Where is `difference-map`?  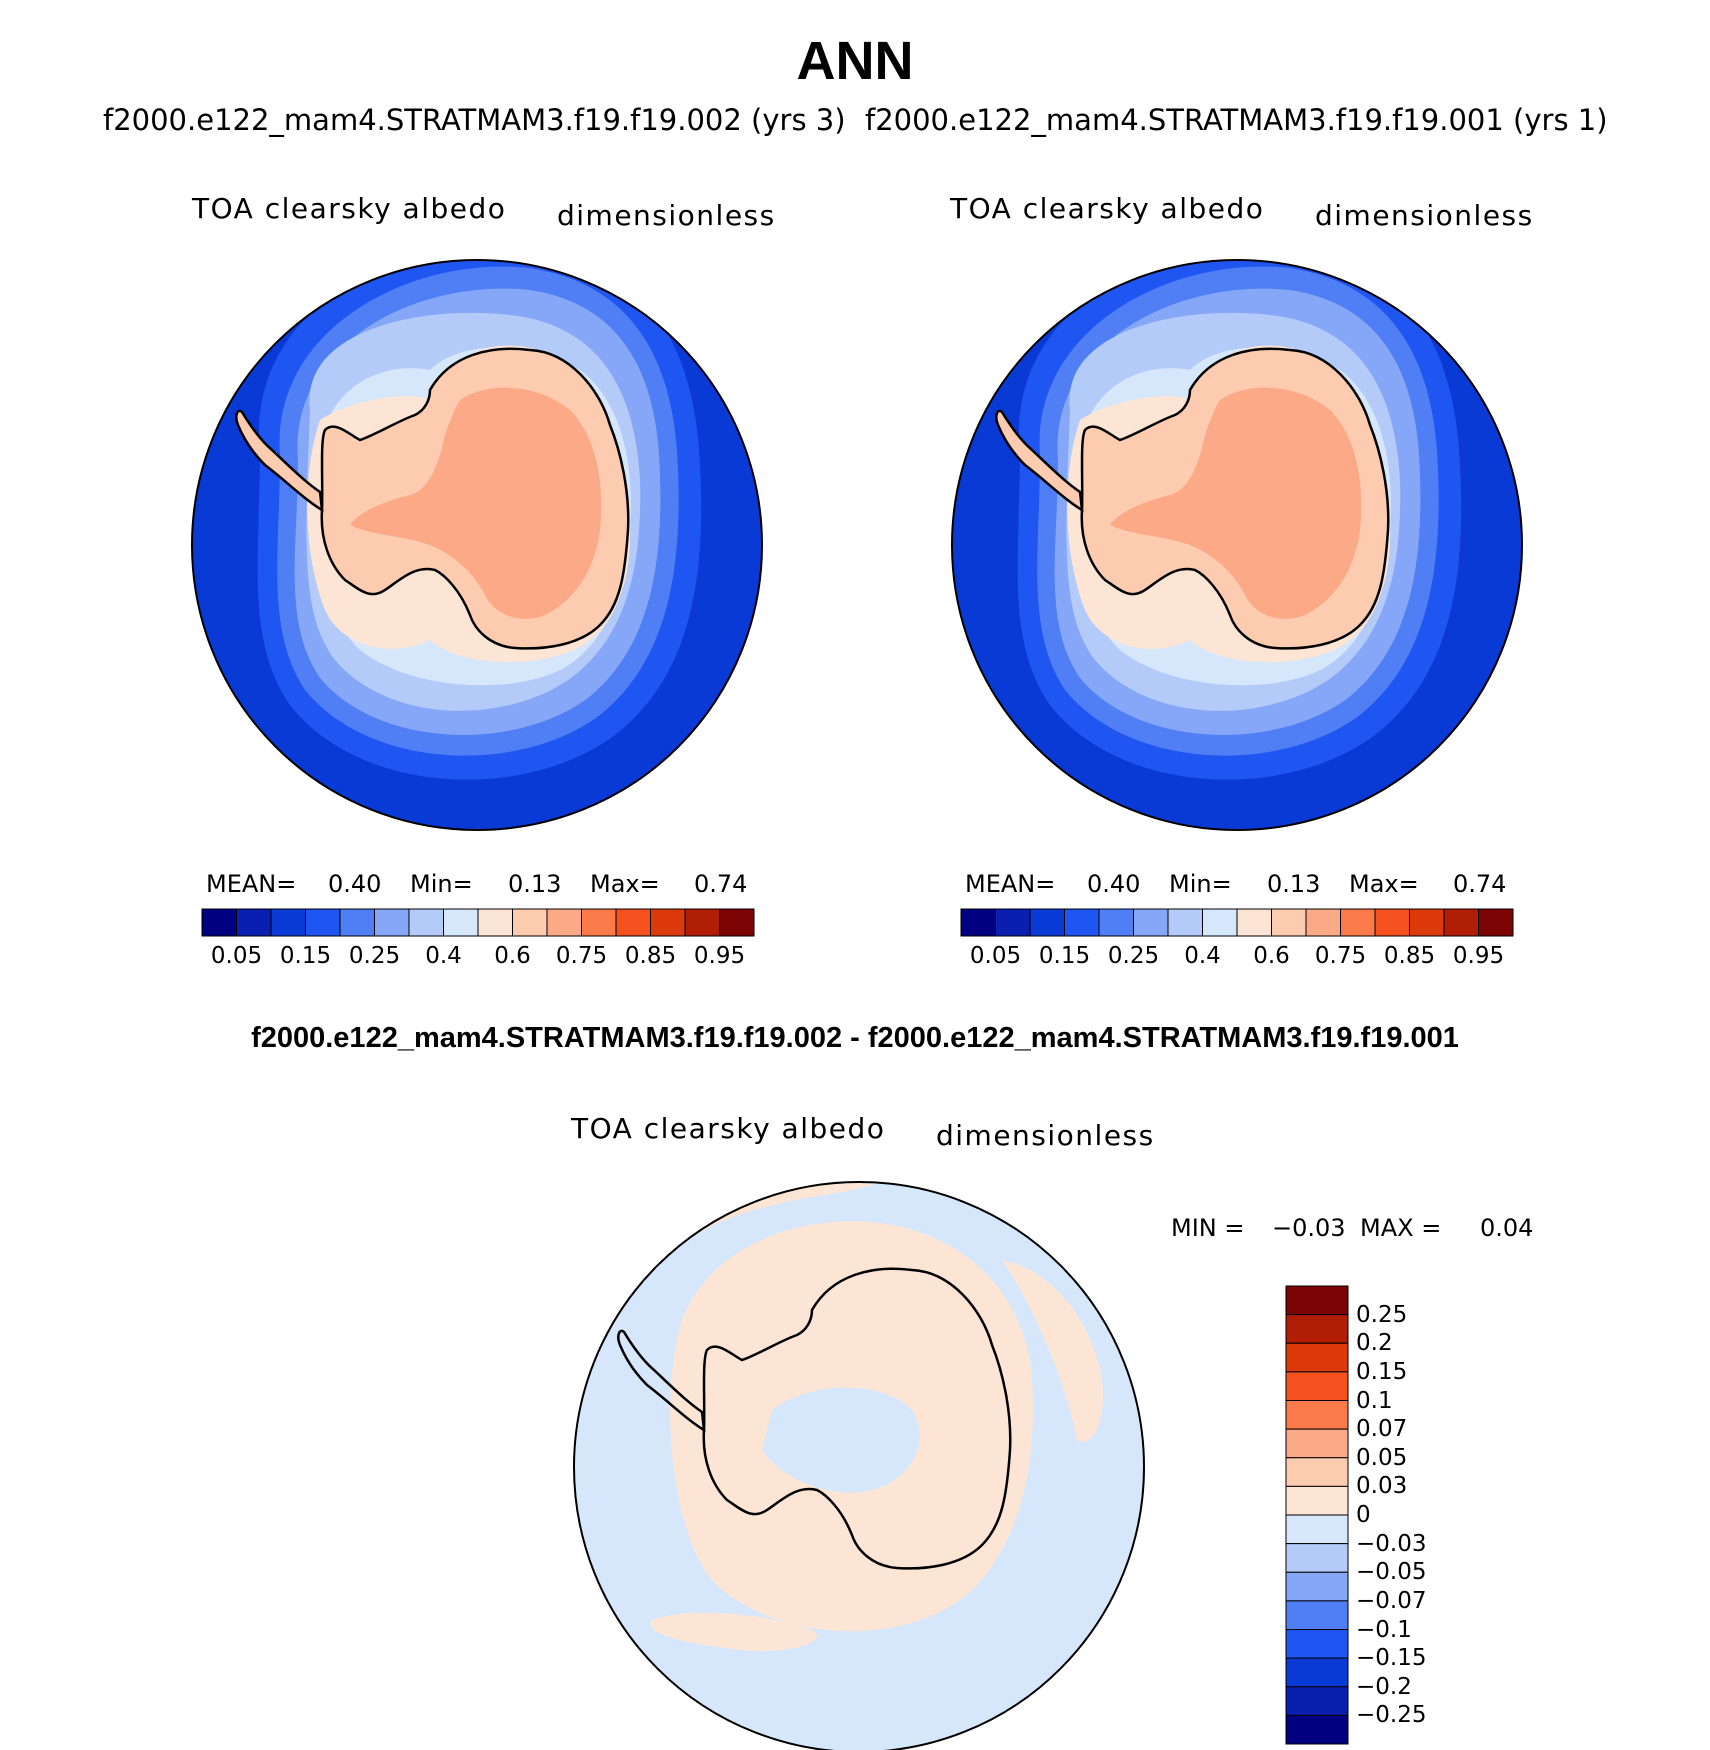
difference-map is located at coordinates (859, 1466).